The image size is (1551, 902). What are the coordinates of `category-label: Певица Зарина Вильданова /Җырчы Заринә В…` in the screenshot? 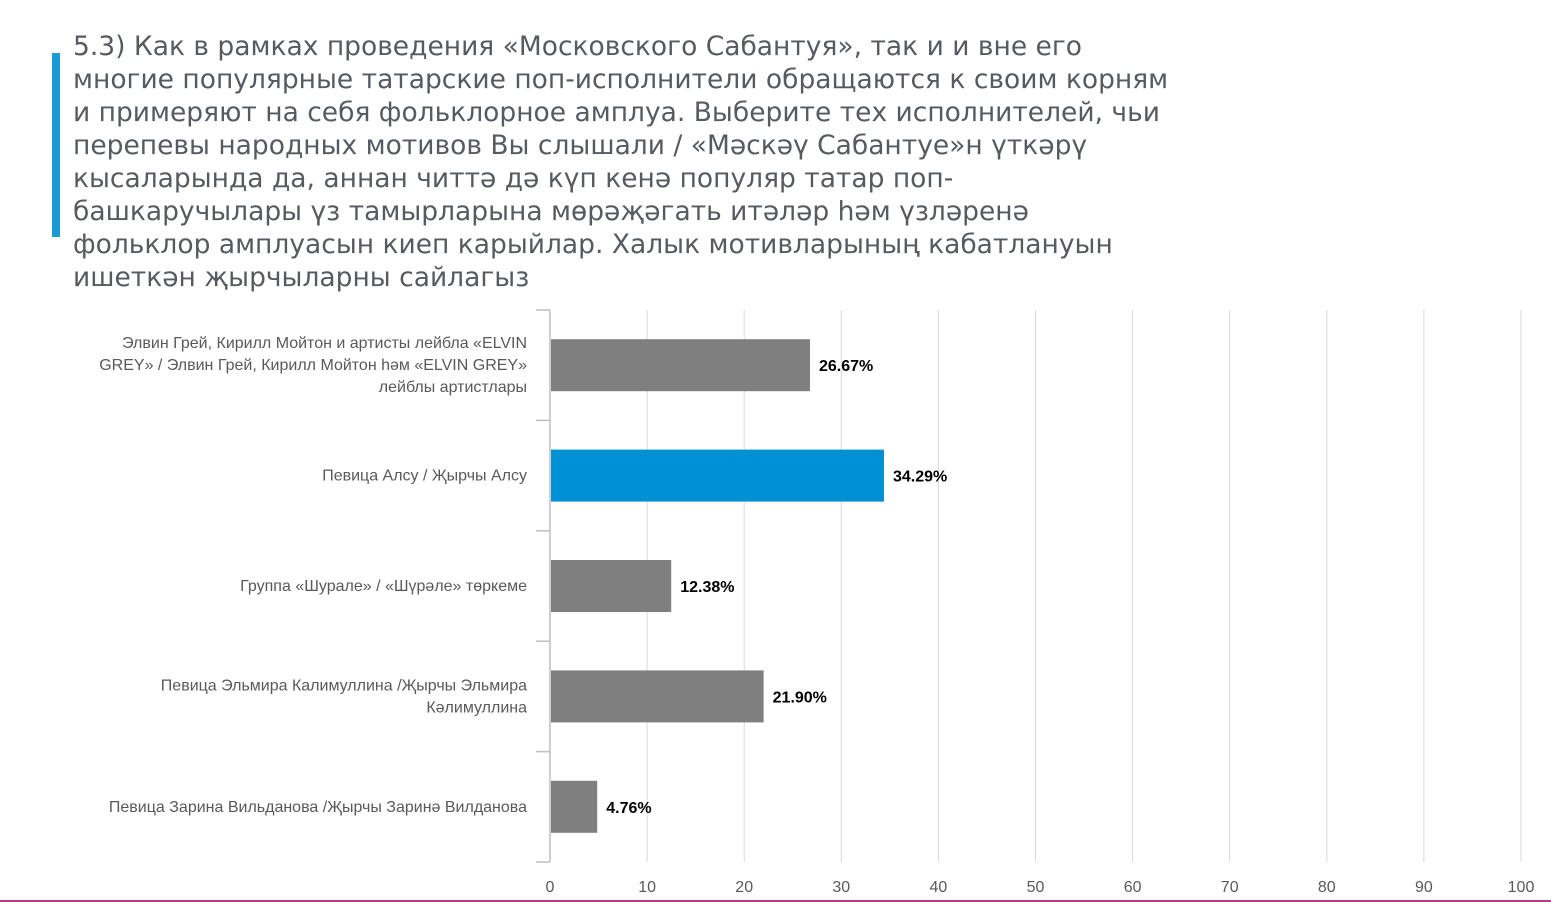 It's located at (318, 807).